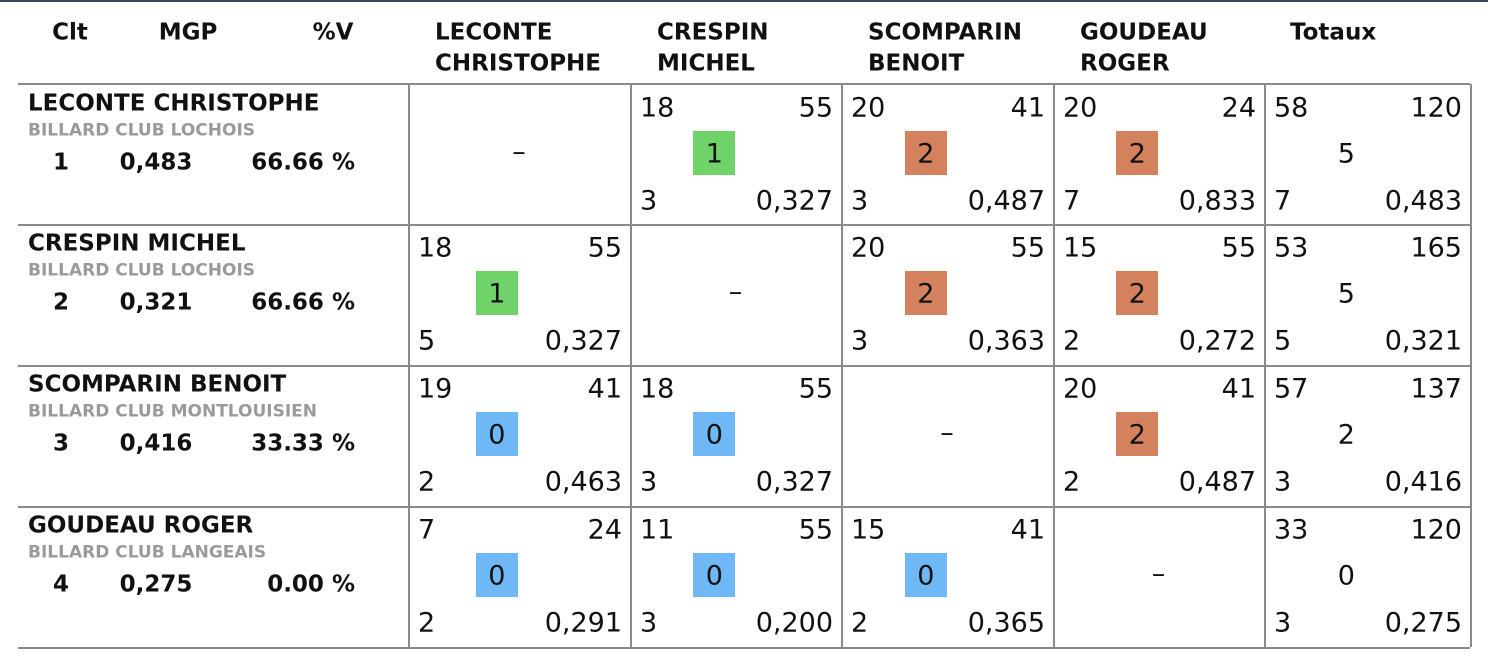 This screenshot has width=1488, height=658. What do you see at coordinates (1006, 623) in the screenshot?
I see `average: 0,365` at bounding box center [1006, 623].